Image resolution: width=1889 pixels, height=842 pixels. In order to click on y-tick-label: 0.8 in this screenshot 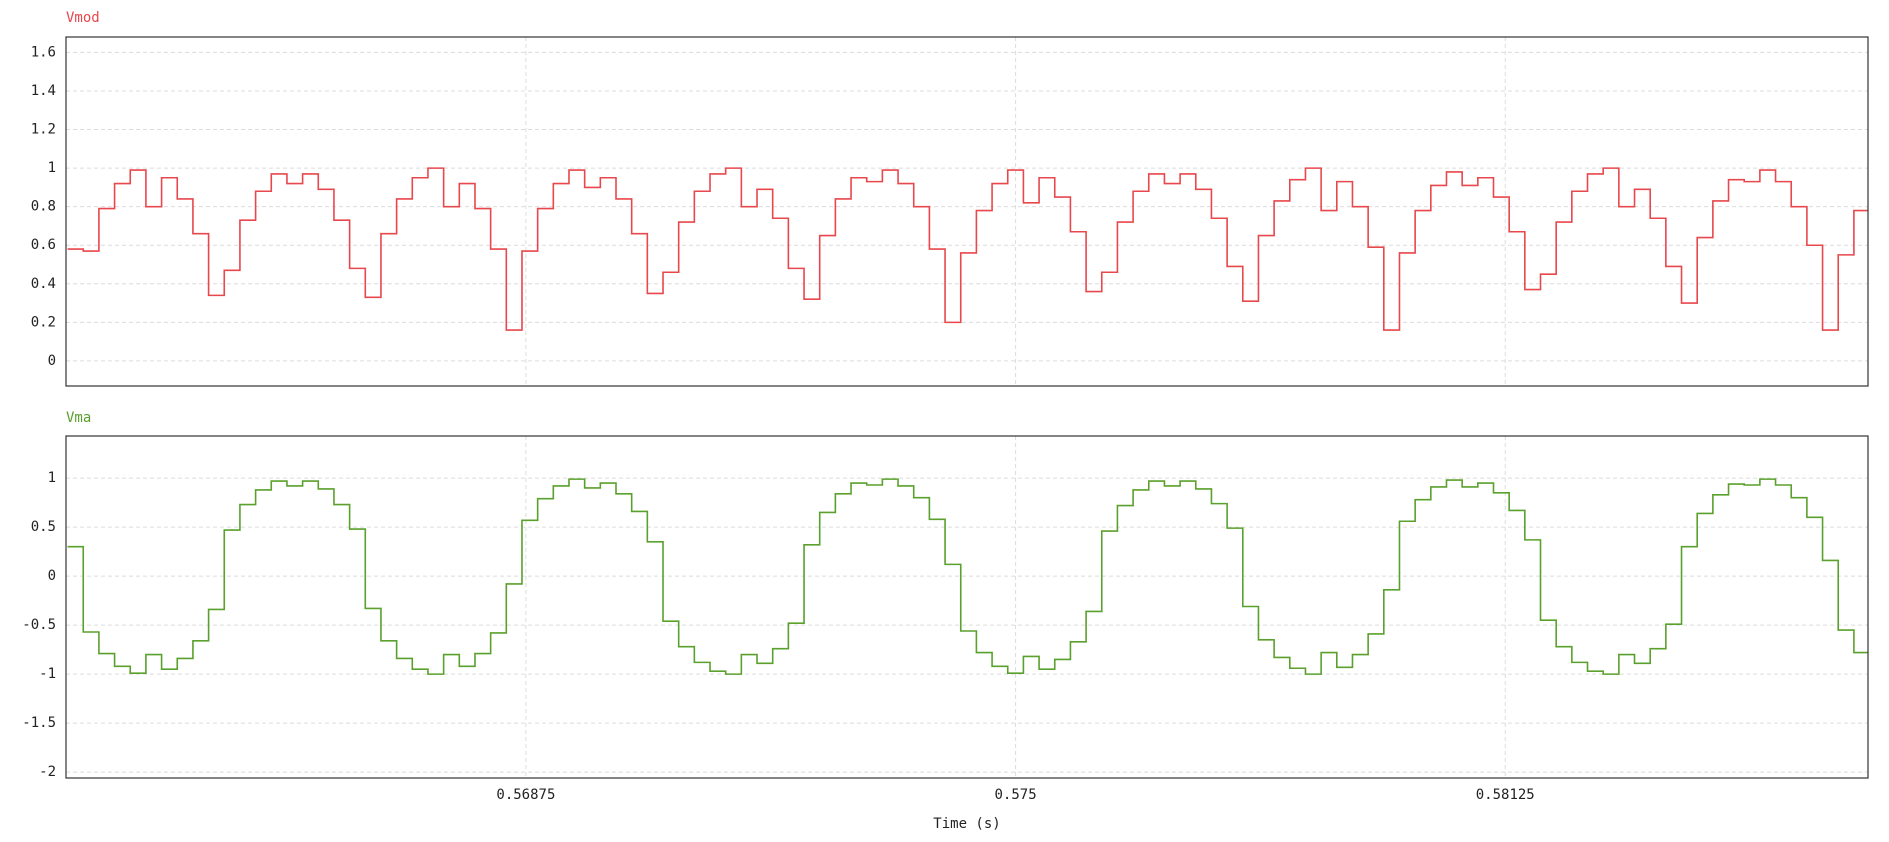, I will do `click(43, 207)`.